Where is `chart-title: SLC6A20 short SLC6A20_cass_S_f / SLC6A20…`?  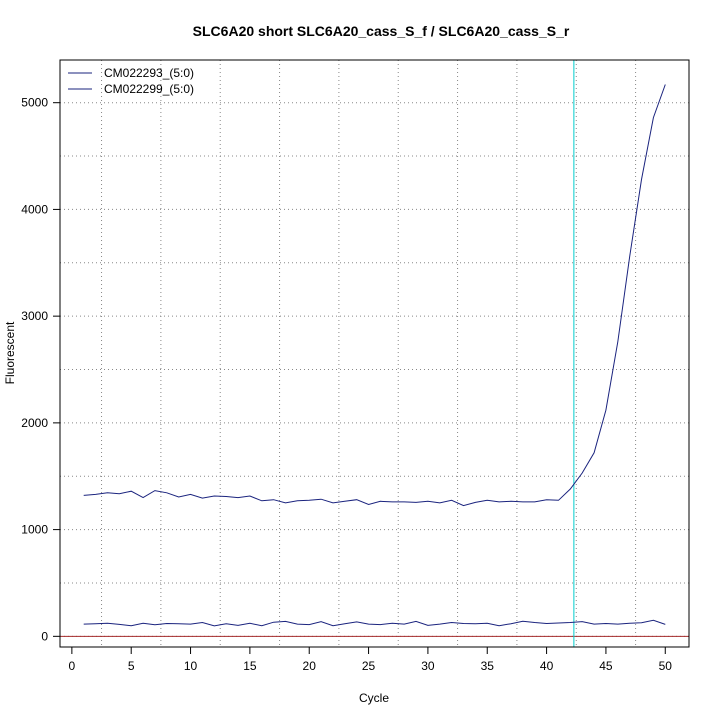
chart-title: SLC6A20 short SLC6A20_cass_S_f / SLC6A20… is located at coordinates (381, 31).